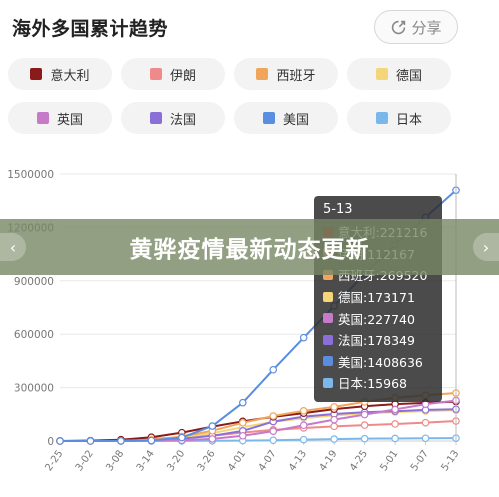  What do you see at coordinates (69, 120) in the screenshot?
I see `legend-label: 英国` at bounding box center [69, 120].